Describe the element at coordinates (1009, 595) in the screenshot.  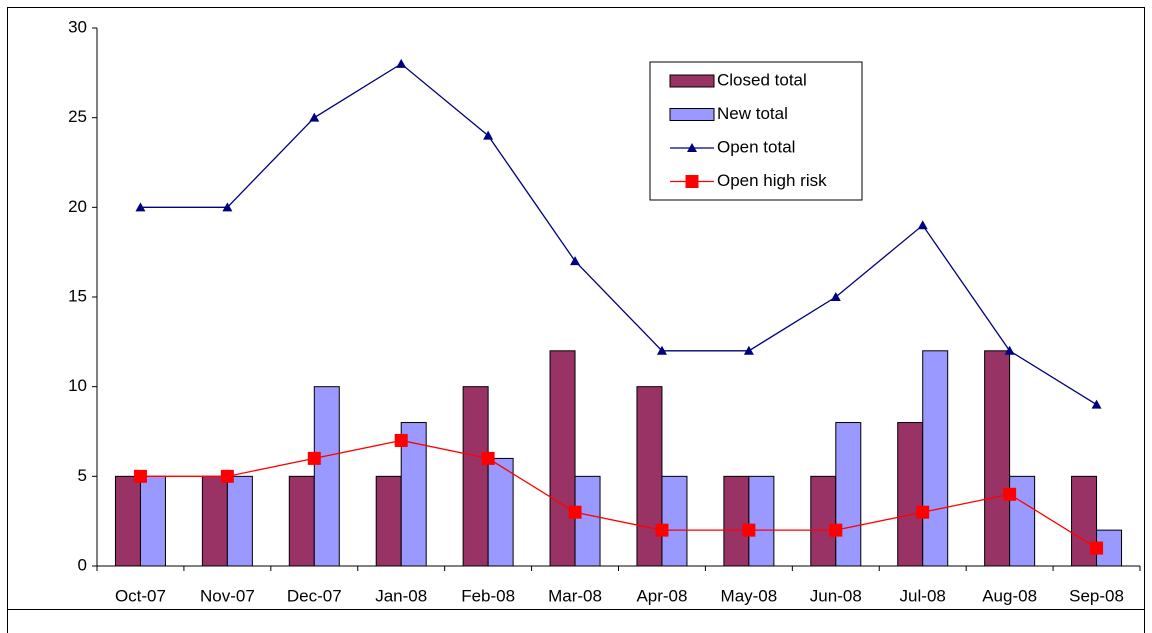
I see `x-tick-label: Aug-08` at that location.